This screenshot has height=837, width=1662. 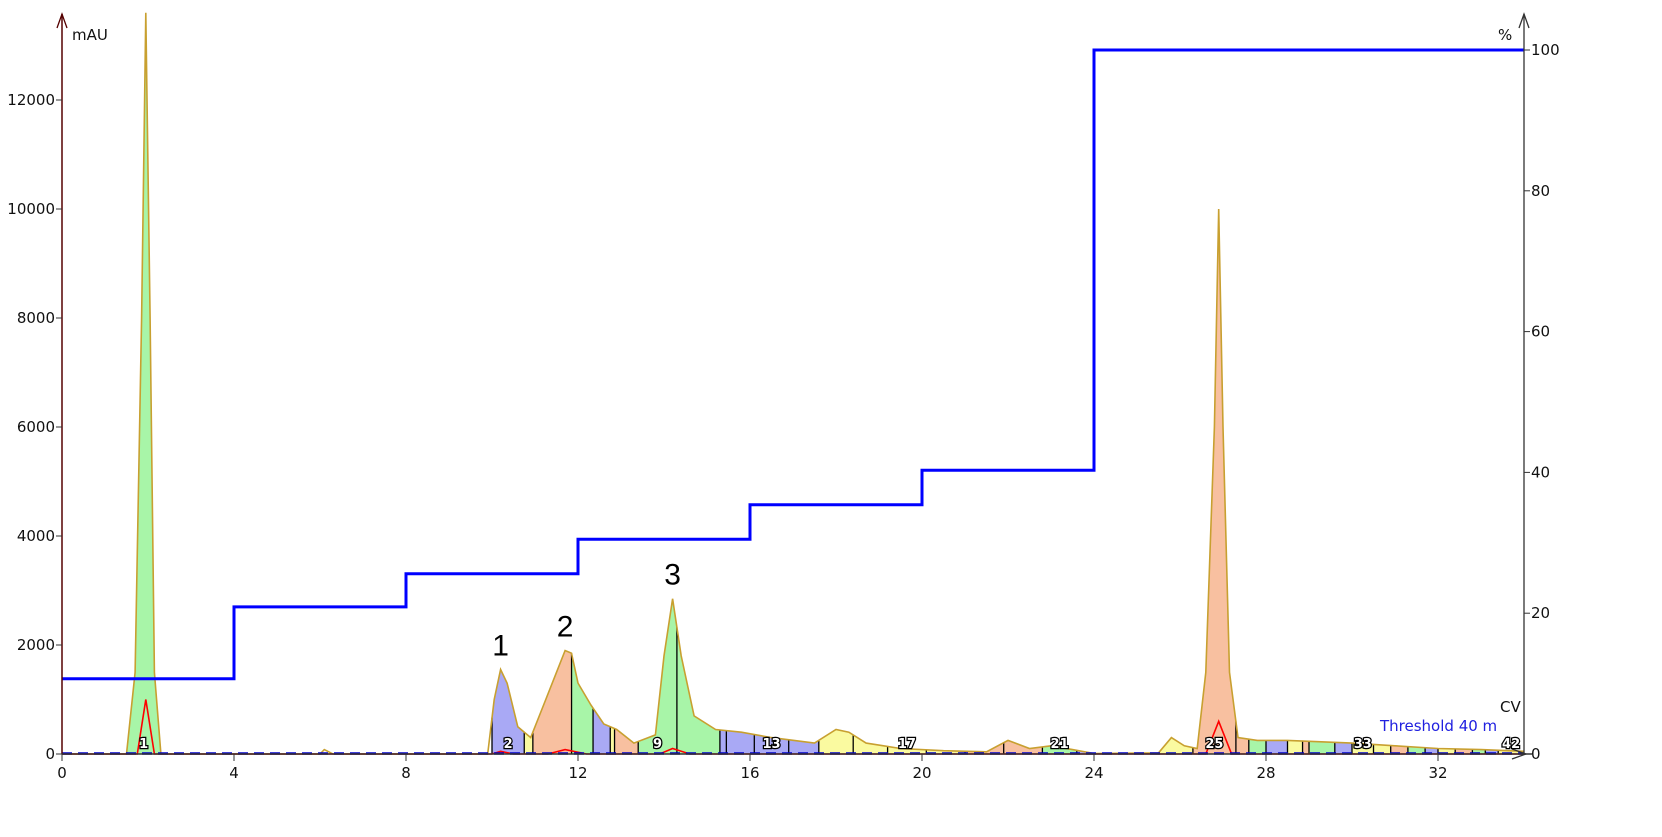 I want to click on peak-annotations: 1 2 3, so click(x=586, y=611).